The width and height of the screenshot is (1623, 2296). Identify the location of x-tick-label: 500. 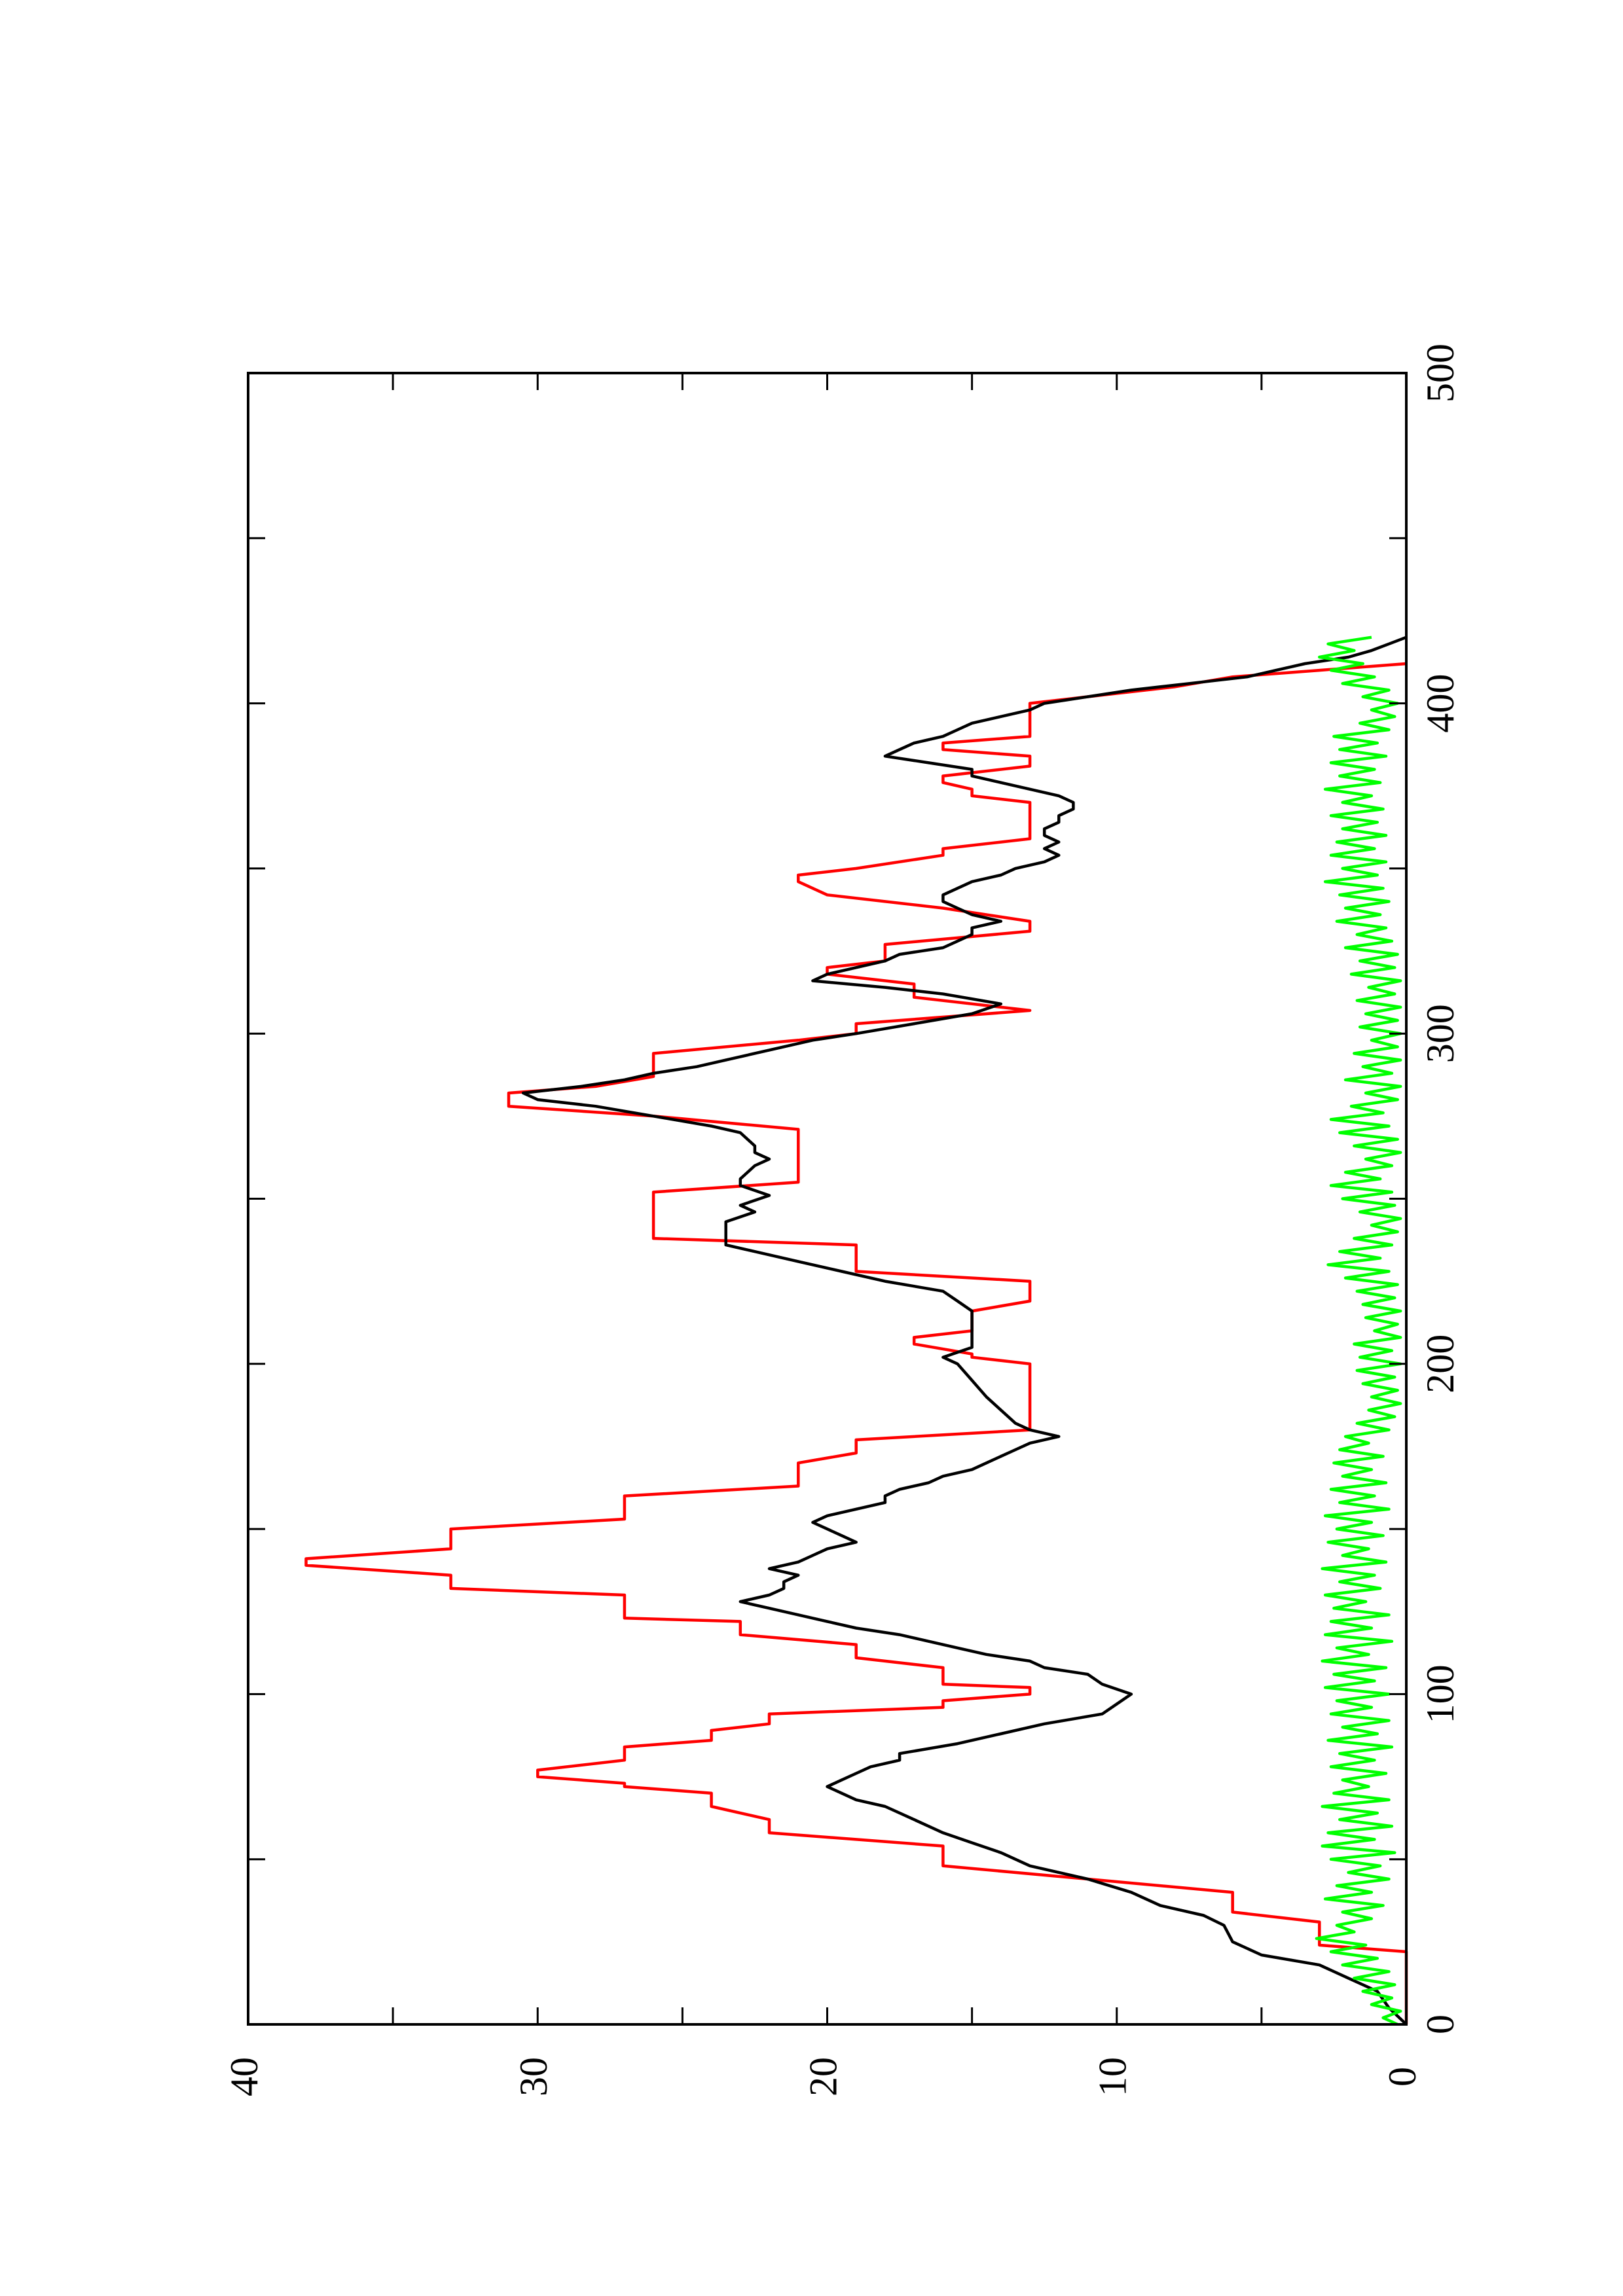
(1440, 373).